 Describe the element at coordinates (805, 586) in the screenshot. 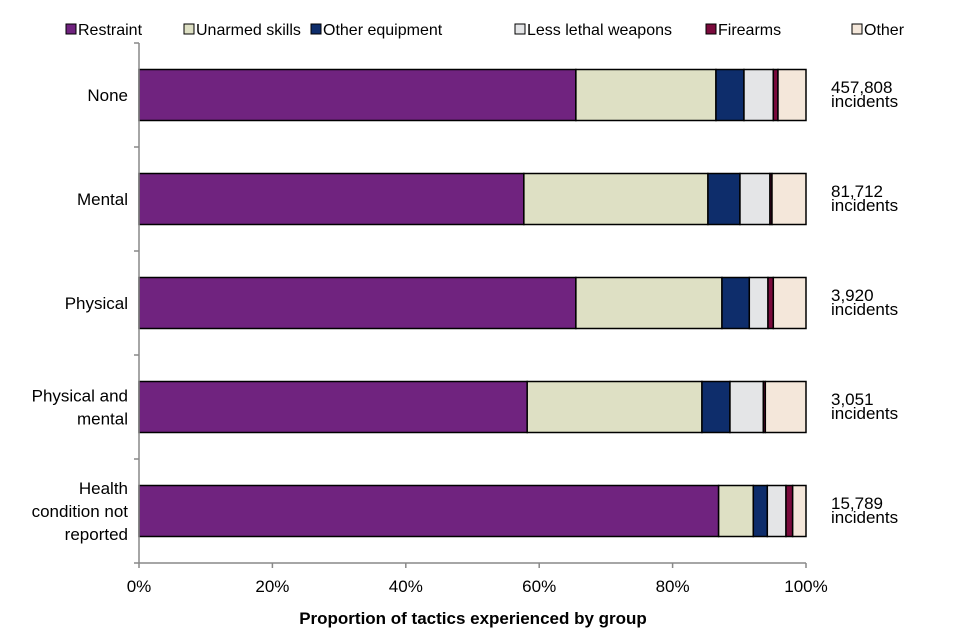

I see `x-tick-label: 100%` at that location.